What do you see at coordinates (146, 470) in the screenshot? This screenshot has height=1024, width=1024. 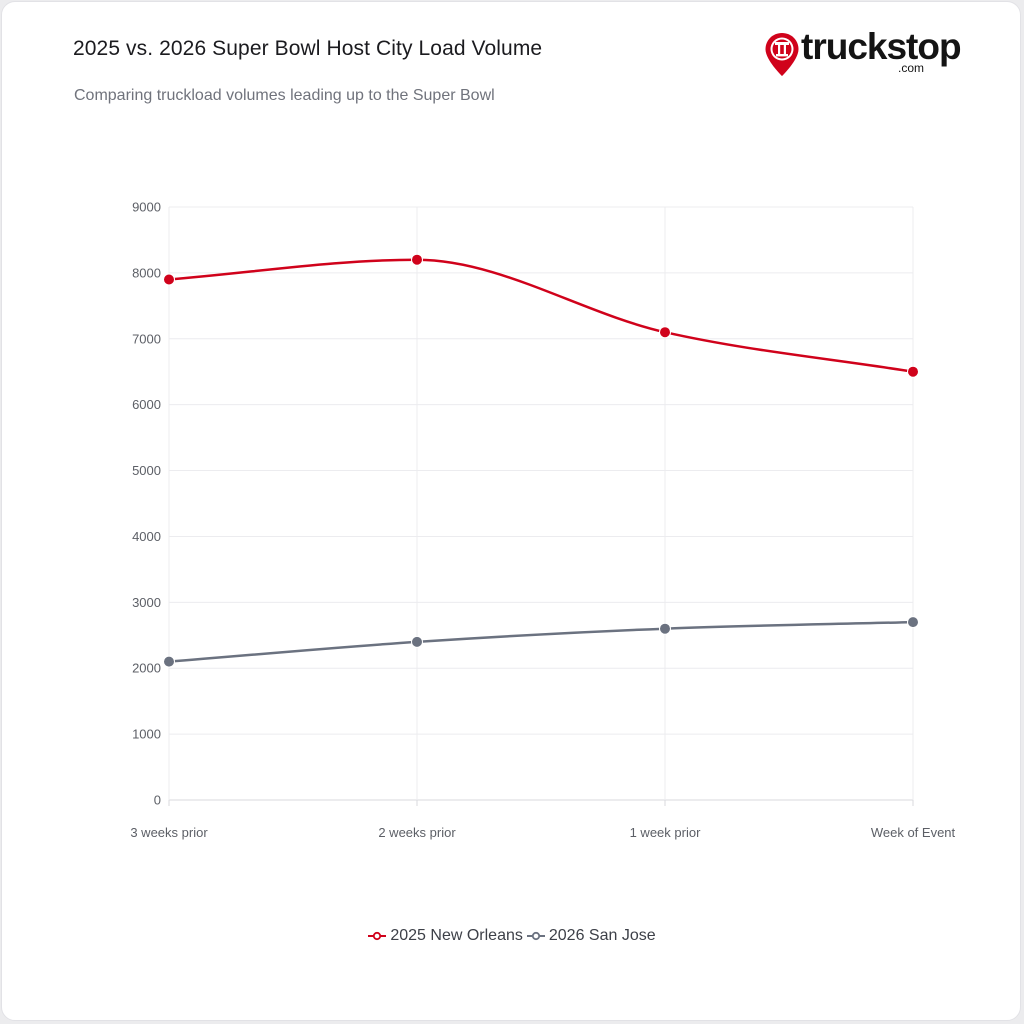 I see `y-tick-label: 5000` at bounding box center [146, 470].